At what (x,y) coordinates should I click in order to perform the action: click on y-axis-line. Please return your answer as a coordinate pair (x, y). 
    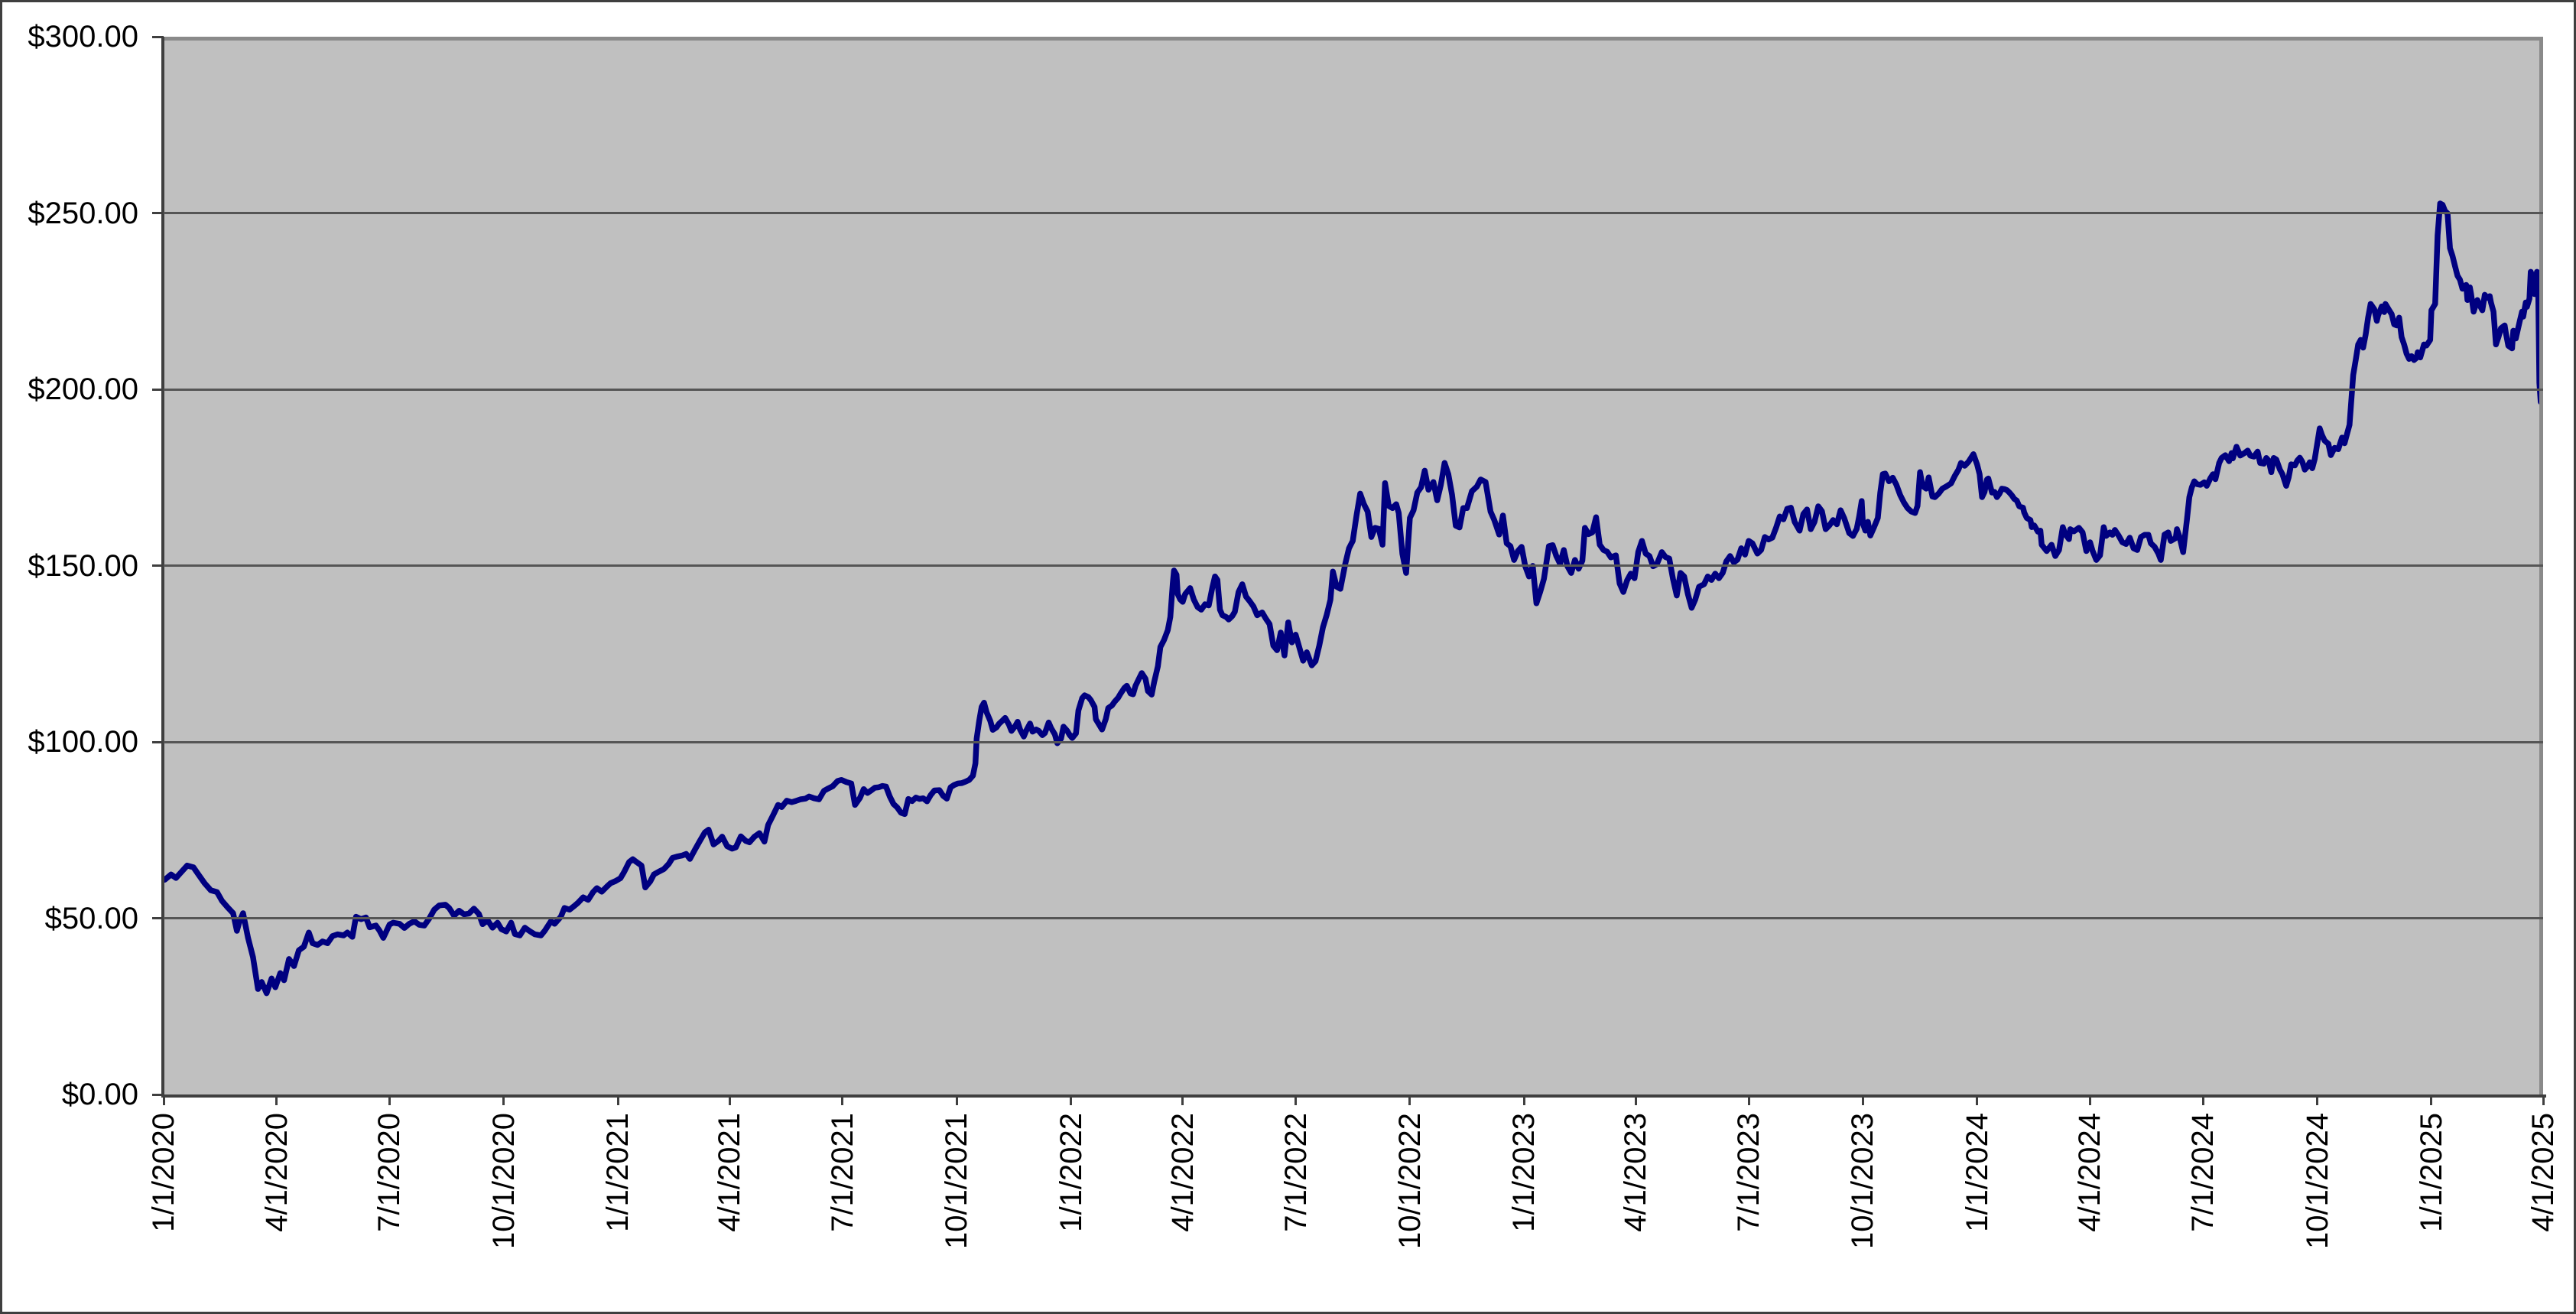
    Looking at the image, I should click on (163, 567).